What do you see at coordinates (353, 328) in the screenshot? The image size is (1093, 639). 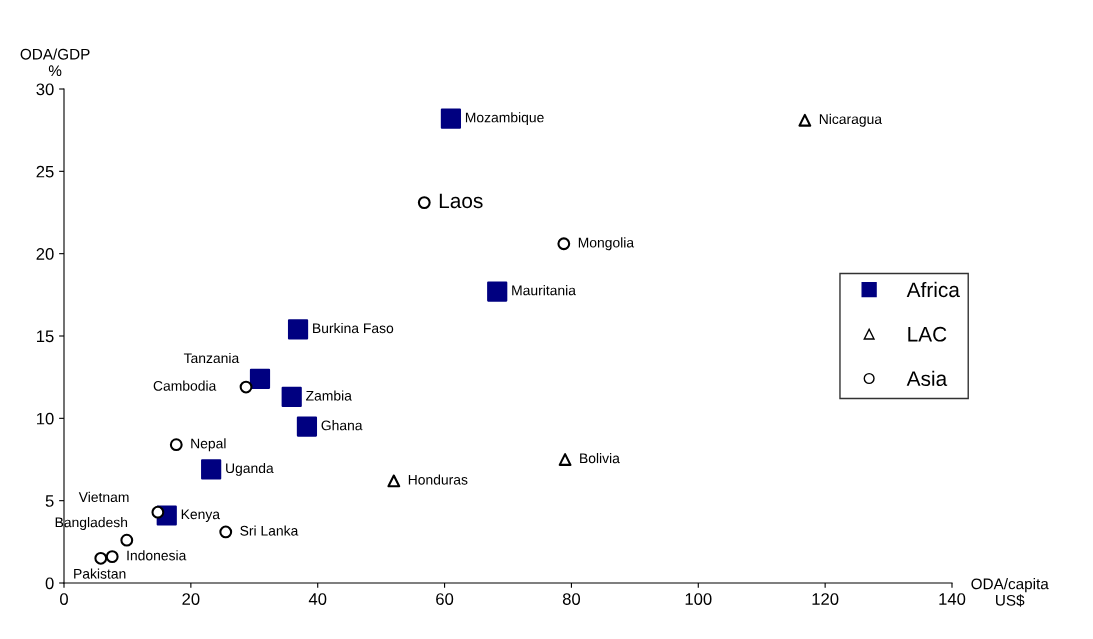 I see `annotation: Burkina Faso` at bounding box center [353, 328].